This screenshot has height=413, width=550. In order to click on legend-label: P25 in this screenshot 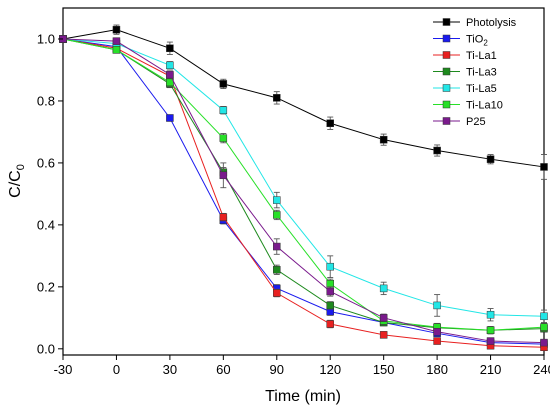, I will do `click(476, 122)`.